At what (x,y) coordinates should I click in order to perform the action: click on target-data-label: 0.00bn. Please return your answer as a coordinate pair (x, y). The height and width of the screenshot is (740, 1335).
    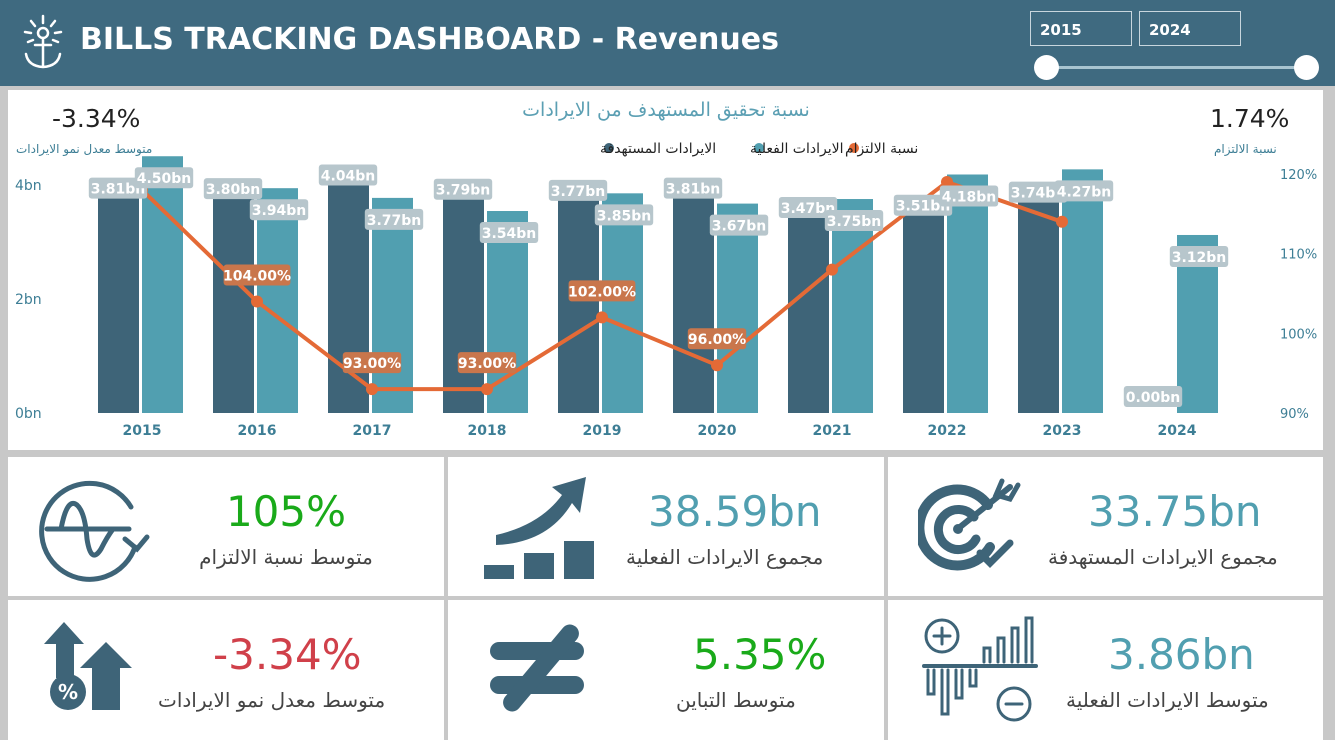
    Looking at the image, I should click on (1153, 398).